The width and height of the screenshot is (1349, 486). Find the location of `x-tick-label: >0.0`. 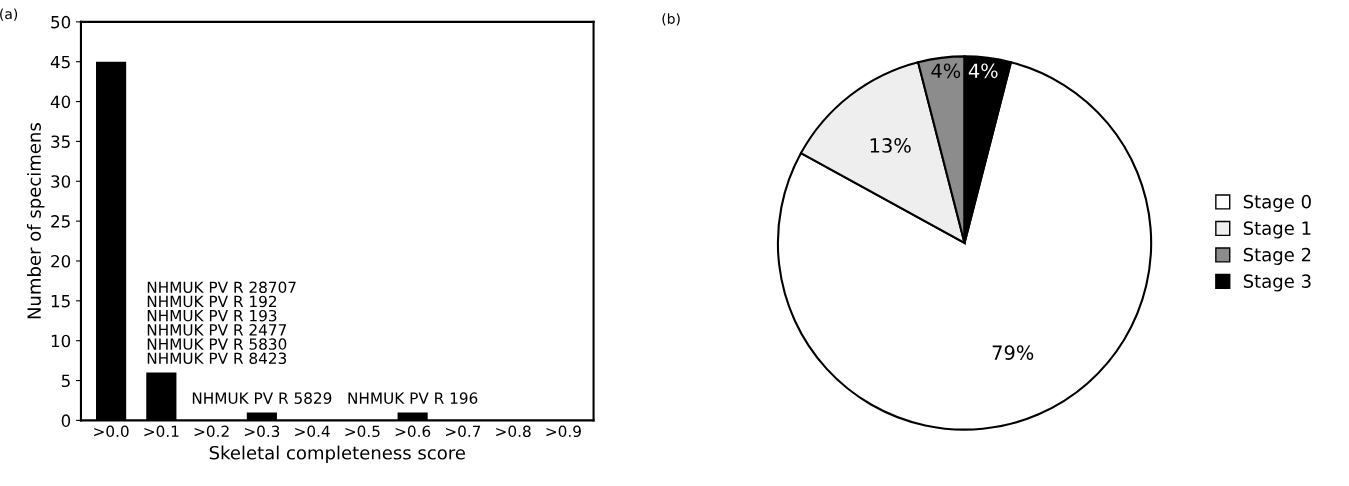

x-tick-label: >0.0 is located at coordinates (111, 431).